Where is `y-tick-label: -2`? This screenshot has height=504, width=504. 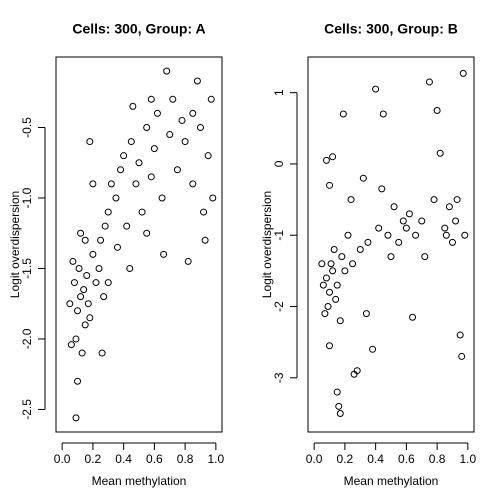 y-tick-label: -2 is located at coordinates (279, 306).